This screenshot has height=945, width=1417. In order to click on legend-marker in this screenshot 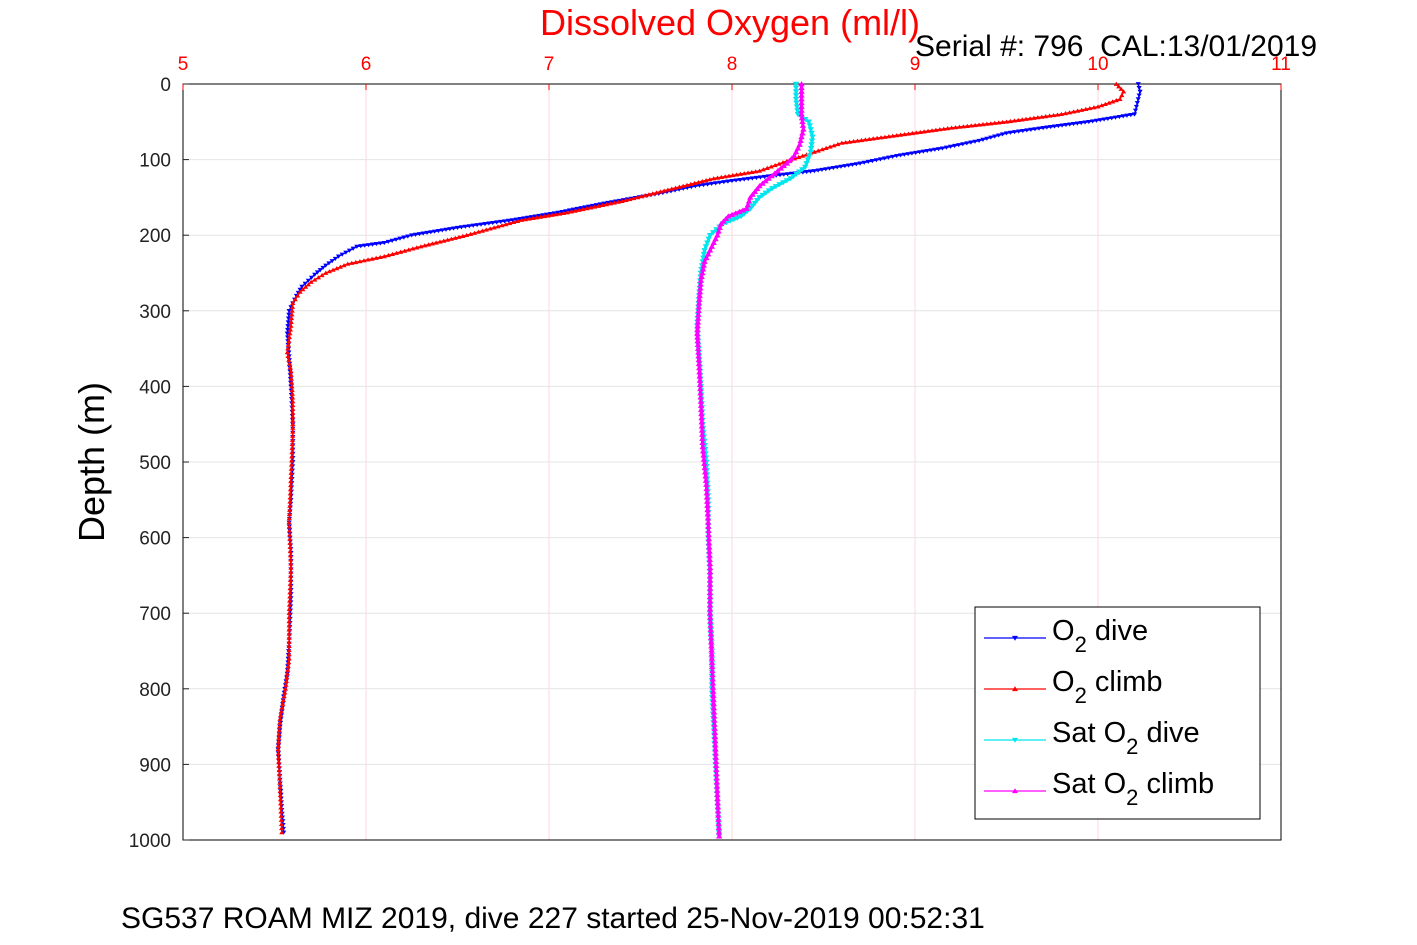, I will do `click(1015, 638)`.